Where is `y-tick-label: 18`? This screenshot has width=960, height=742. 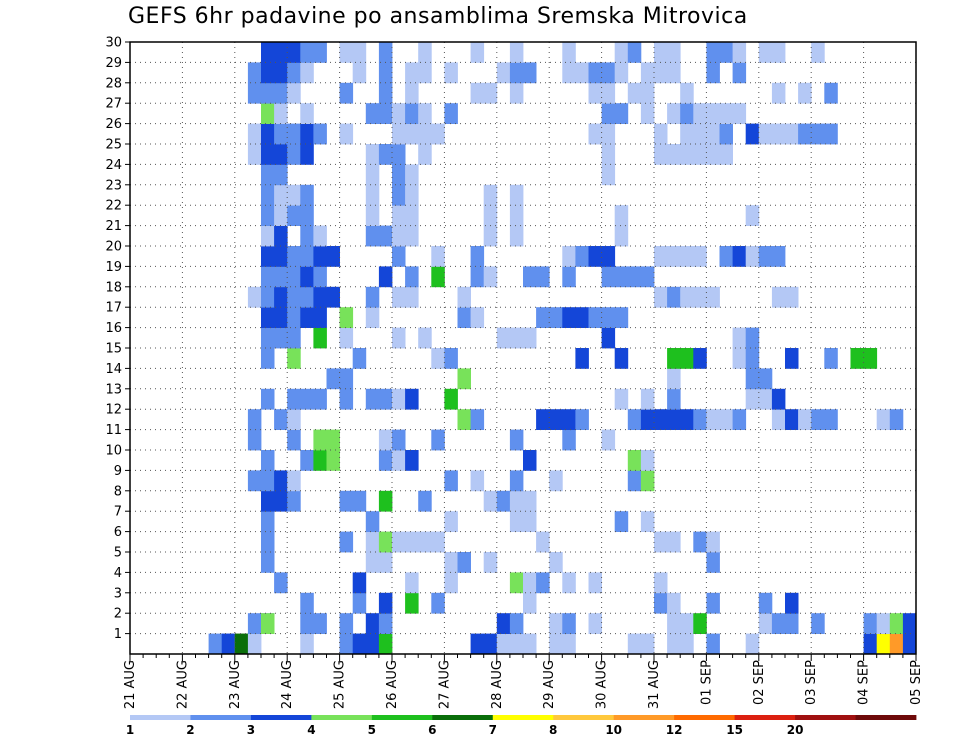
y-tick-label: 18 is located at coordinates (113, 287).